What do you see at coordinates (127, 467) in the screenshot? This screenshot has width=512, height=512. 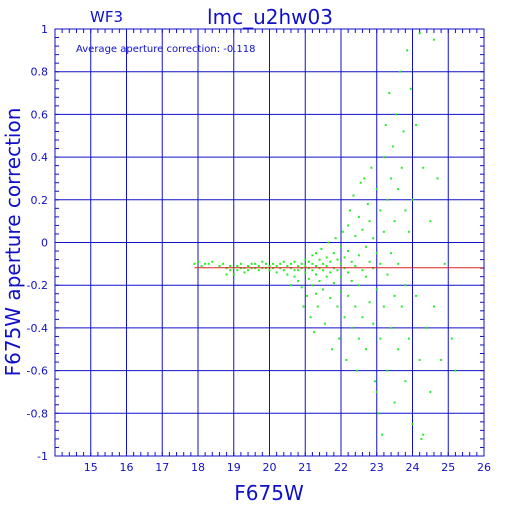 I see `x-tick-label: 16` at bounding box center [127, 467].